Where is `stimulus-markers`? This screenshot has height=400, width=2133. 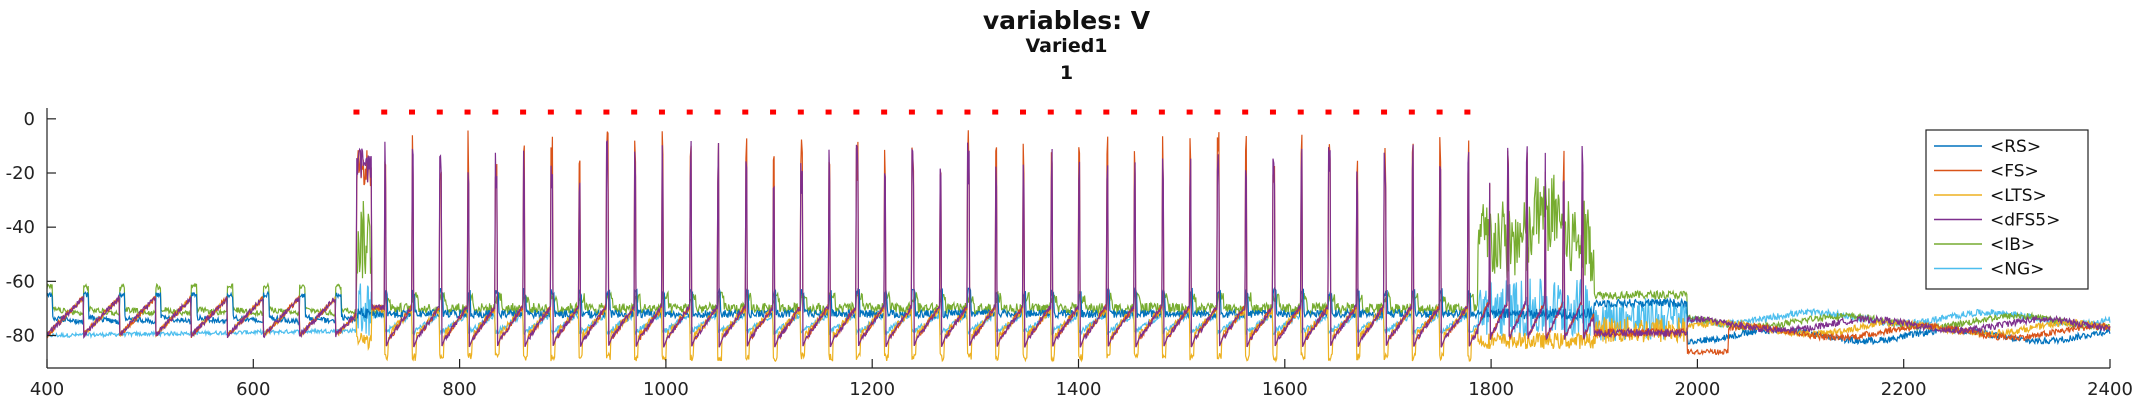 stimulus-markers is located at coordinates (912, 112).